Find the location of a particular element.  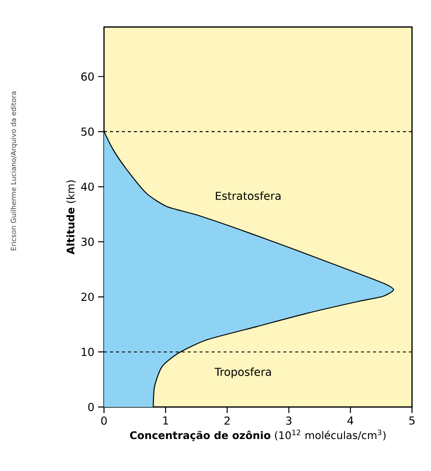

y-tick-label: 60 is located at coordinates (87, 76).